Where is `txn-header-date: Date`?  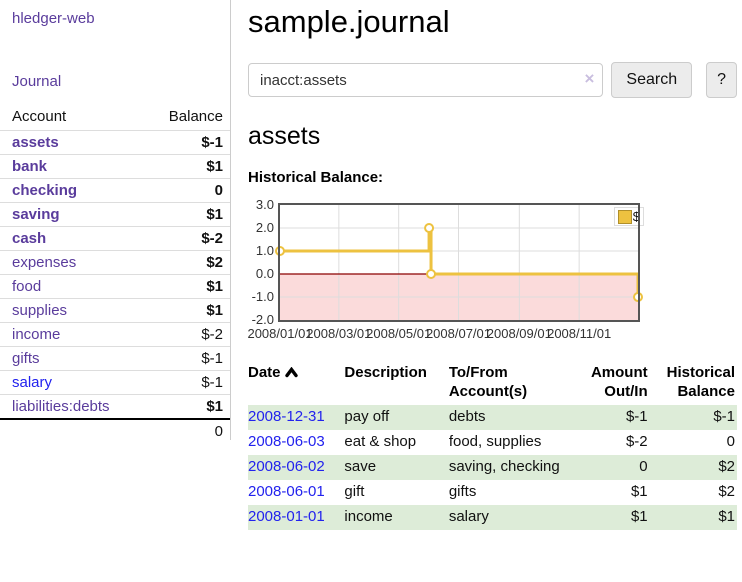 txn-header-date: Date is located at coordinates (296, 383).